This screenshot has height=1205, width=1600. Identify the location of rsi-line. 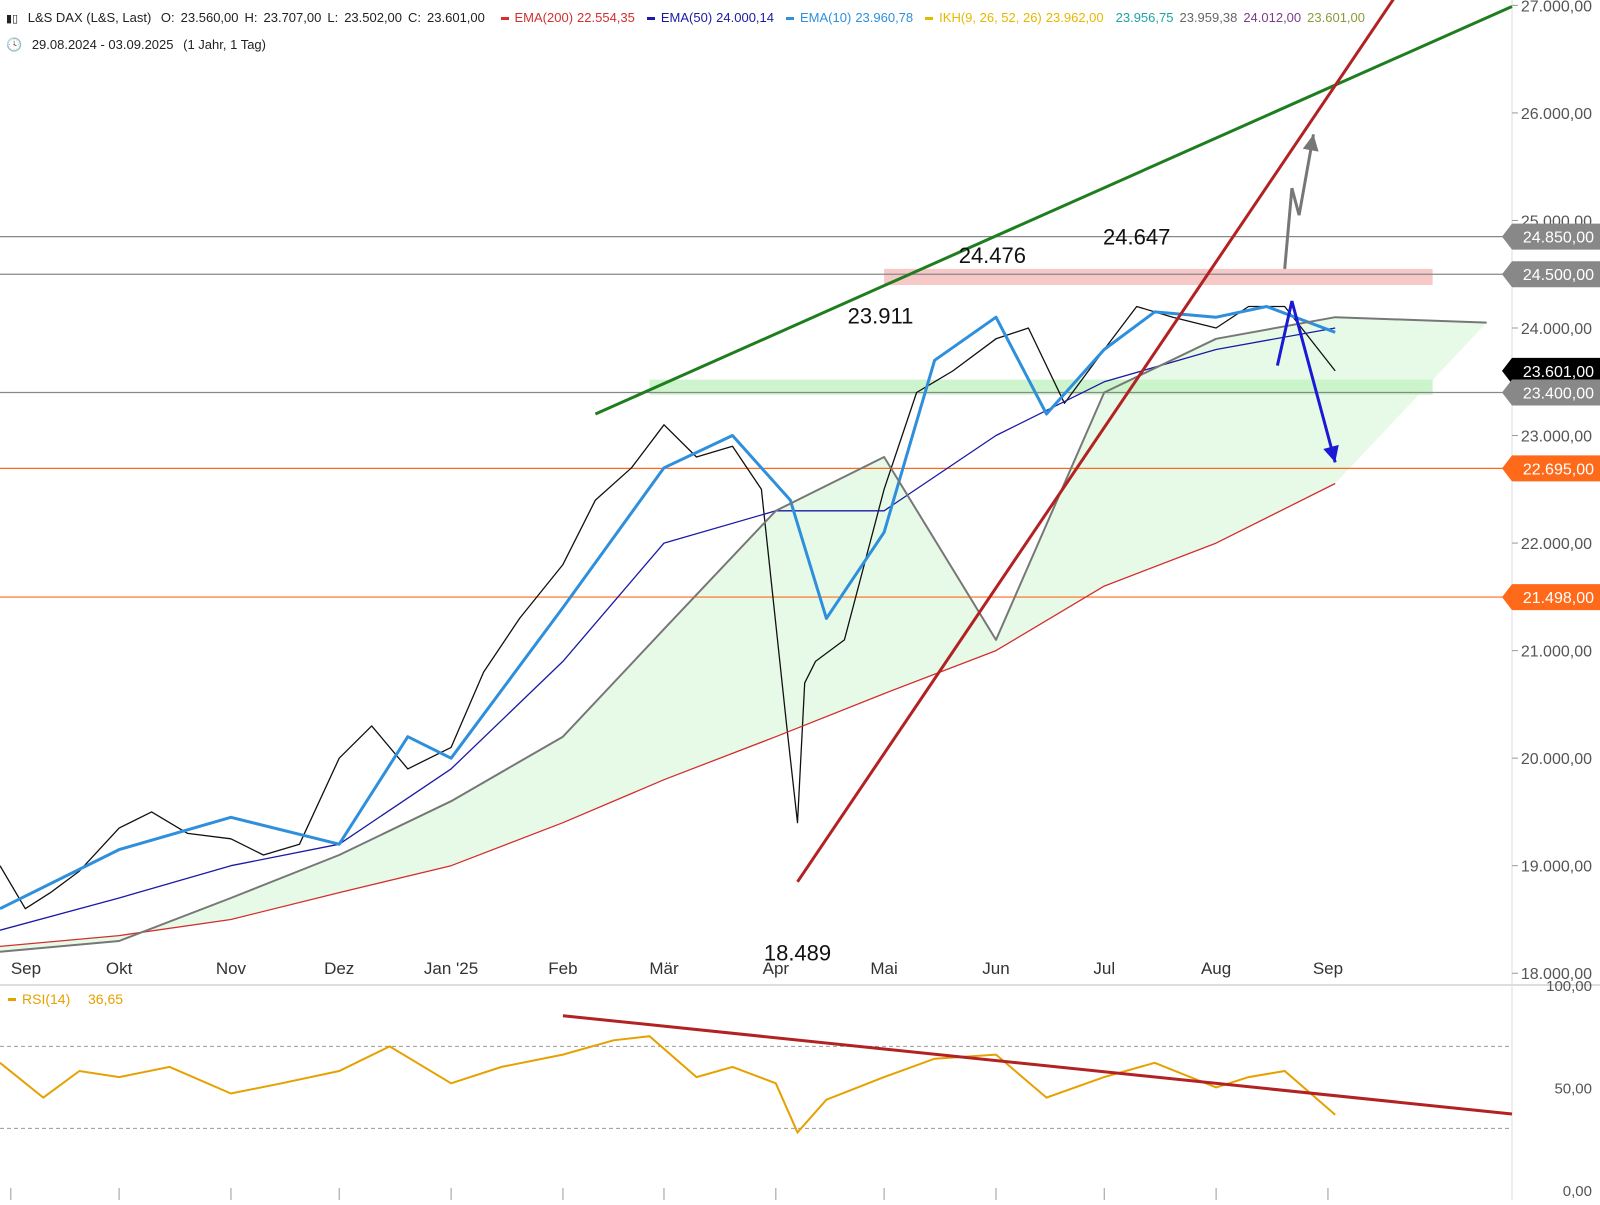
(668, 1085).